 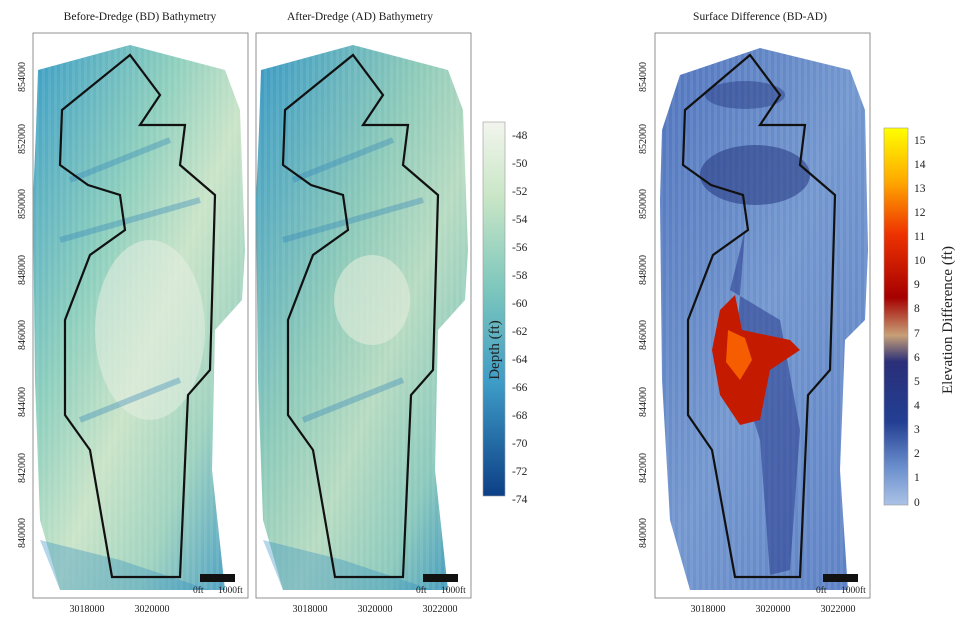 I want to click on svg-text: -70, so click(x=520, y=444).